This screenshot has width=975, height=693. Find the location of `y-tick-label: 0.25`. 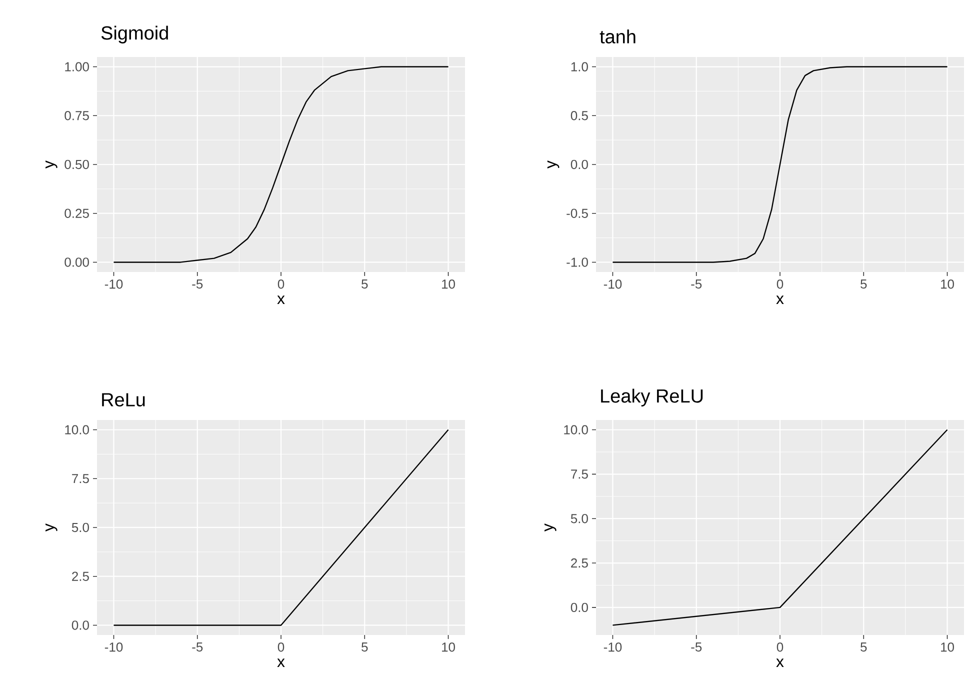

y-tick-label: 0.25 is located at coordinates (76, 213).